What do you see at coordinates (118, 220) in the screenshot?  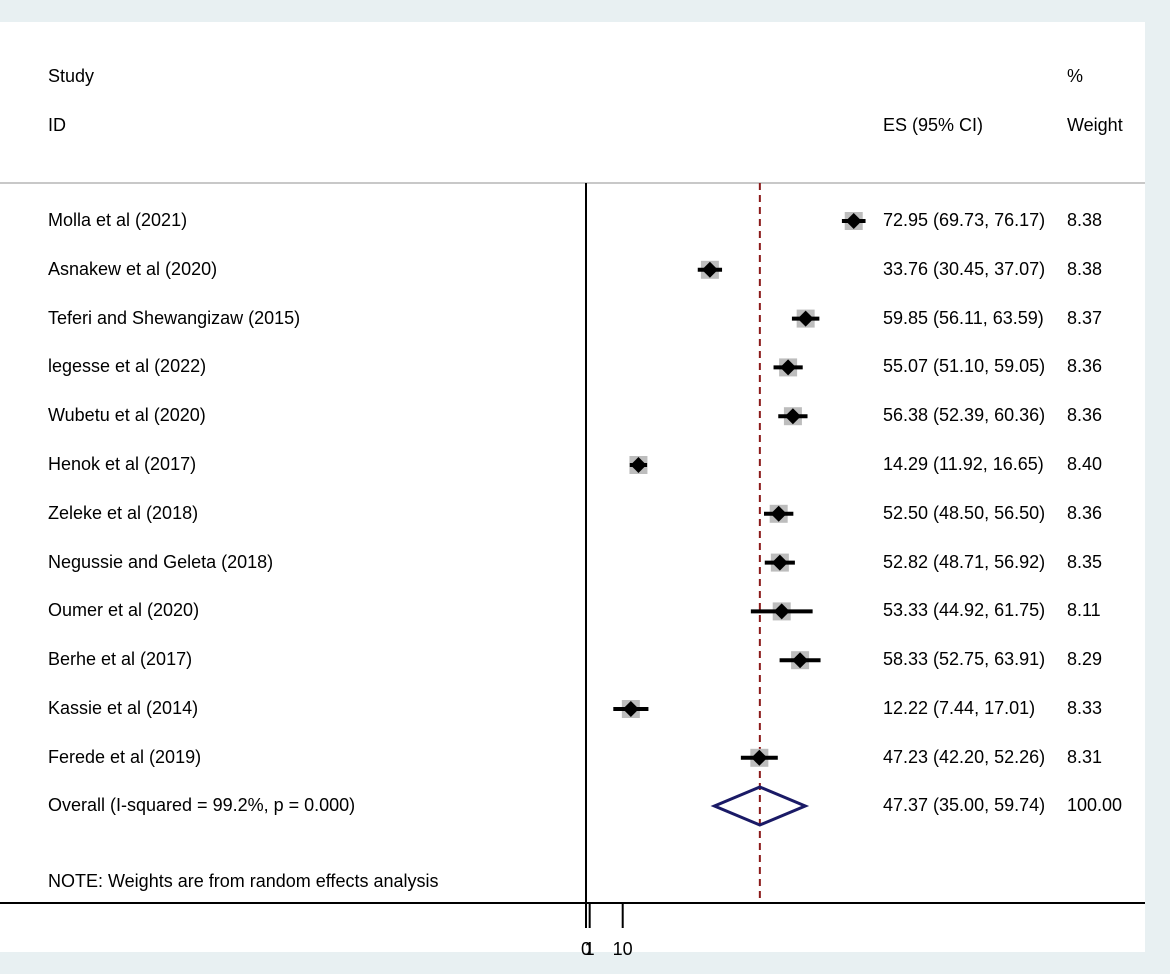 I see `study-label: Molla et al (2021)` at bounding box center [118, 220].